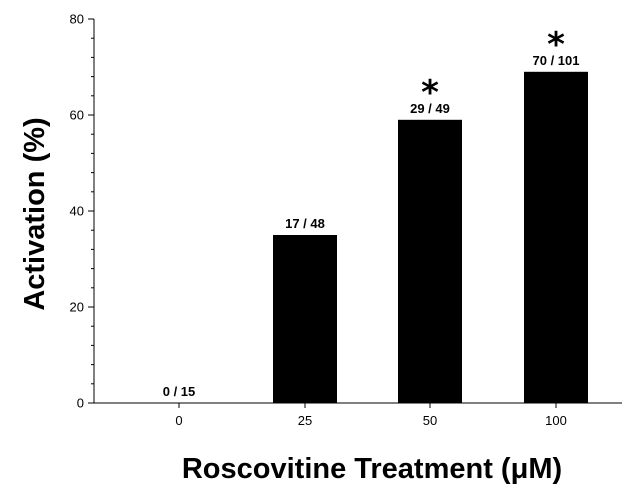  What do you see at coordinates (80, 403) in the screenshot?
I see `y-tick-label: 0` at bounding box center [80, 403].